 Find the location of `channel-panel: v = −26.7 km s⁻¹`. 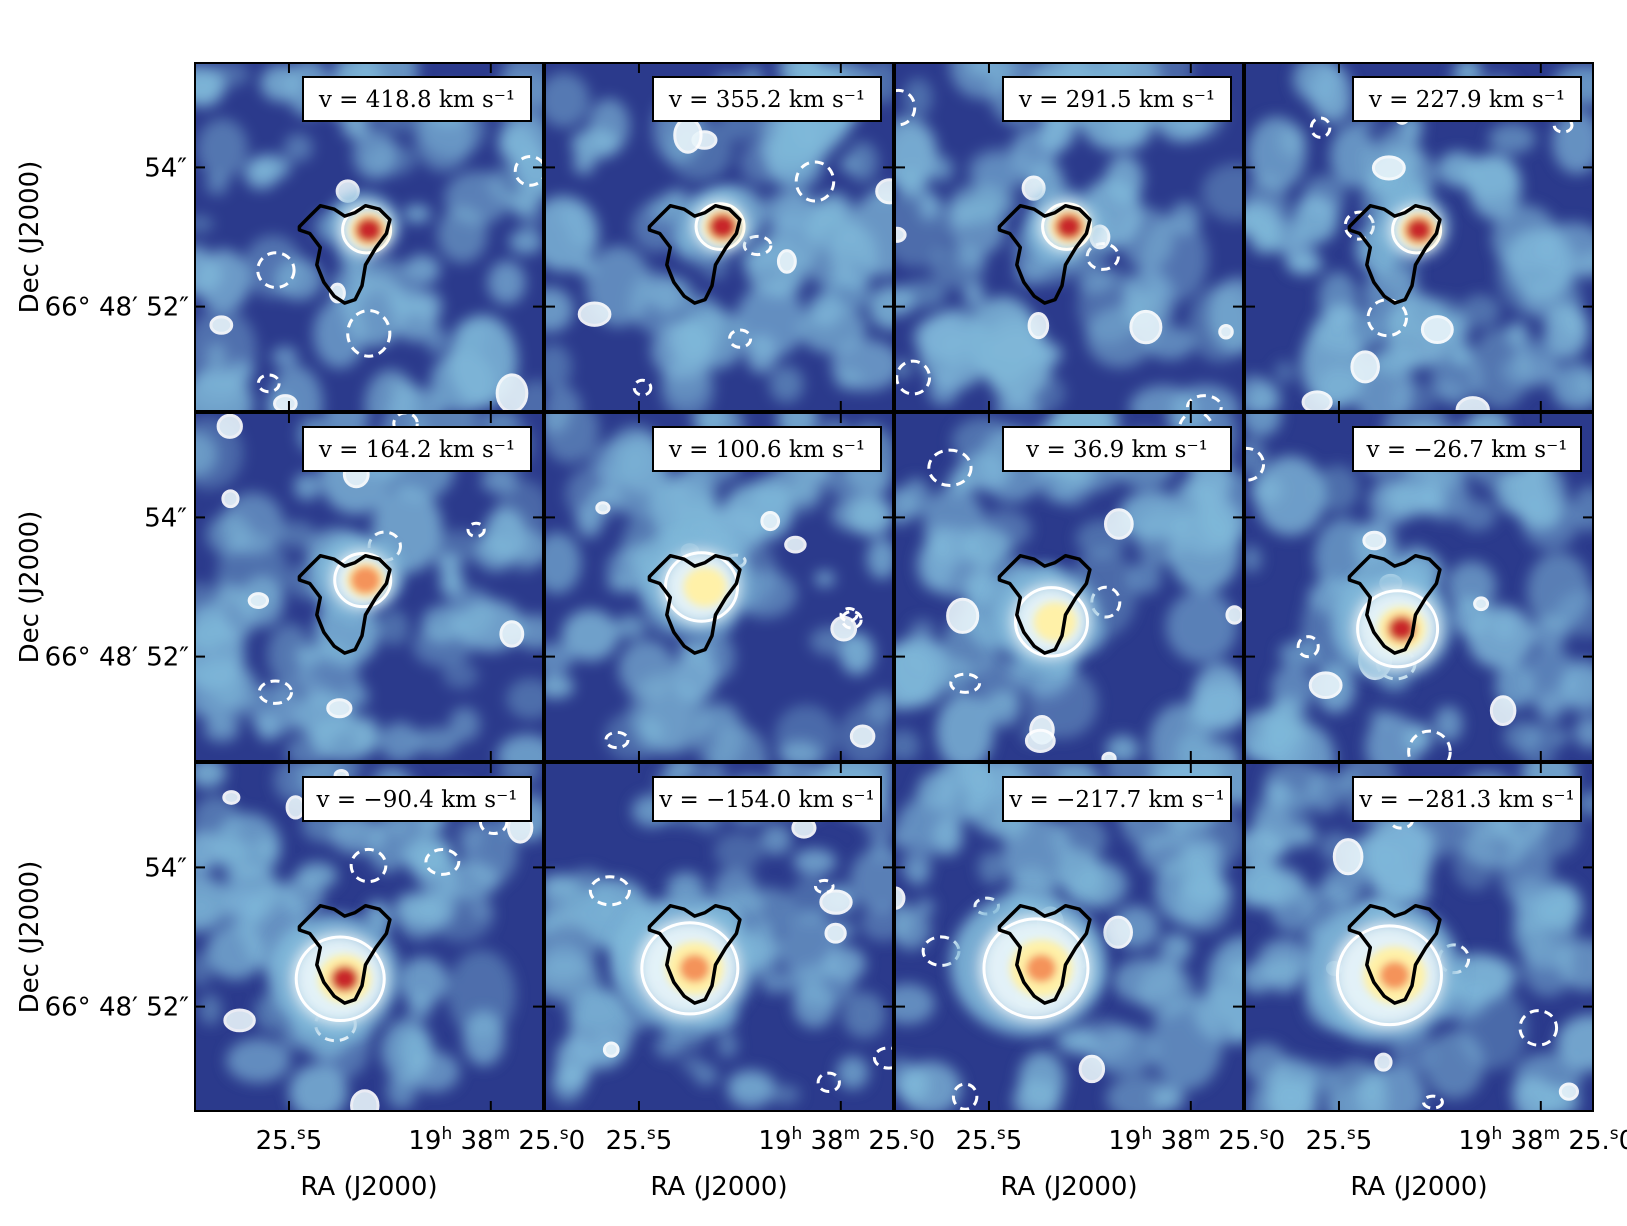

channel-panel: v = −26.7 km s⁻¹ is located at coordinates (1419, 587).